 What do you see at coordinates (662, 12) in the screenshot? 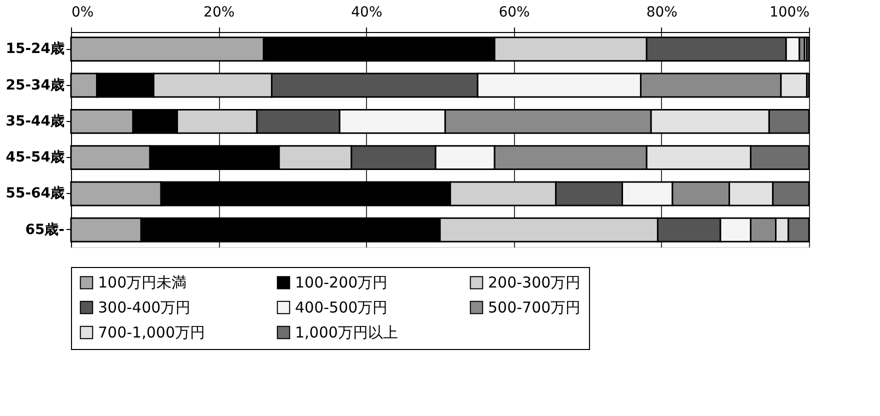
I see `x-tick-label: 80%` at bounding box center [662, 12].